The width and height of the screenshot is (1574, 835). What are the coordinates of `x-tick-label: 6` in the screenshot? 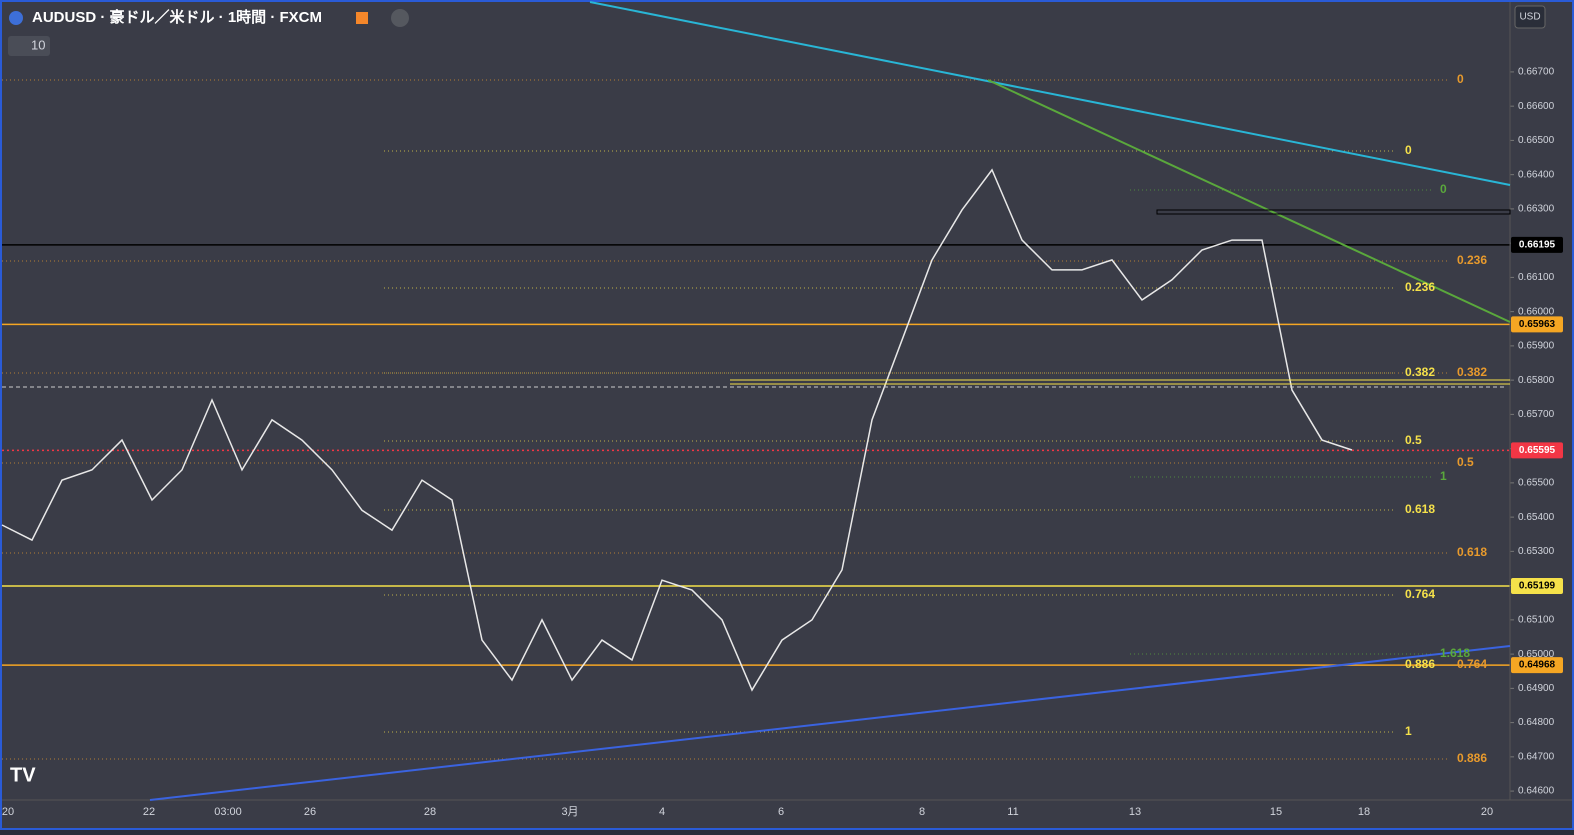 It's located at (781, 812).